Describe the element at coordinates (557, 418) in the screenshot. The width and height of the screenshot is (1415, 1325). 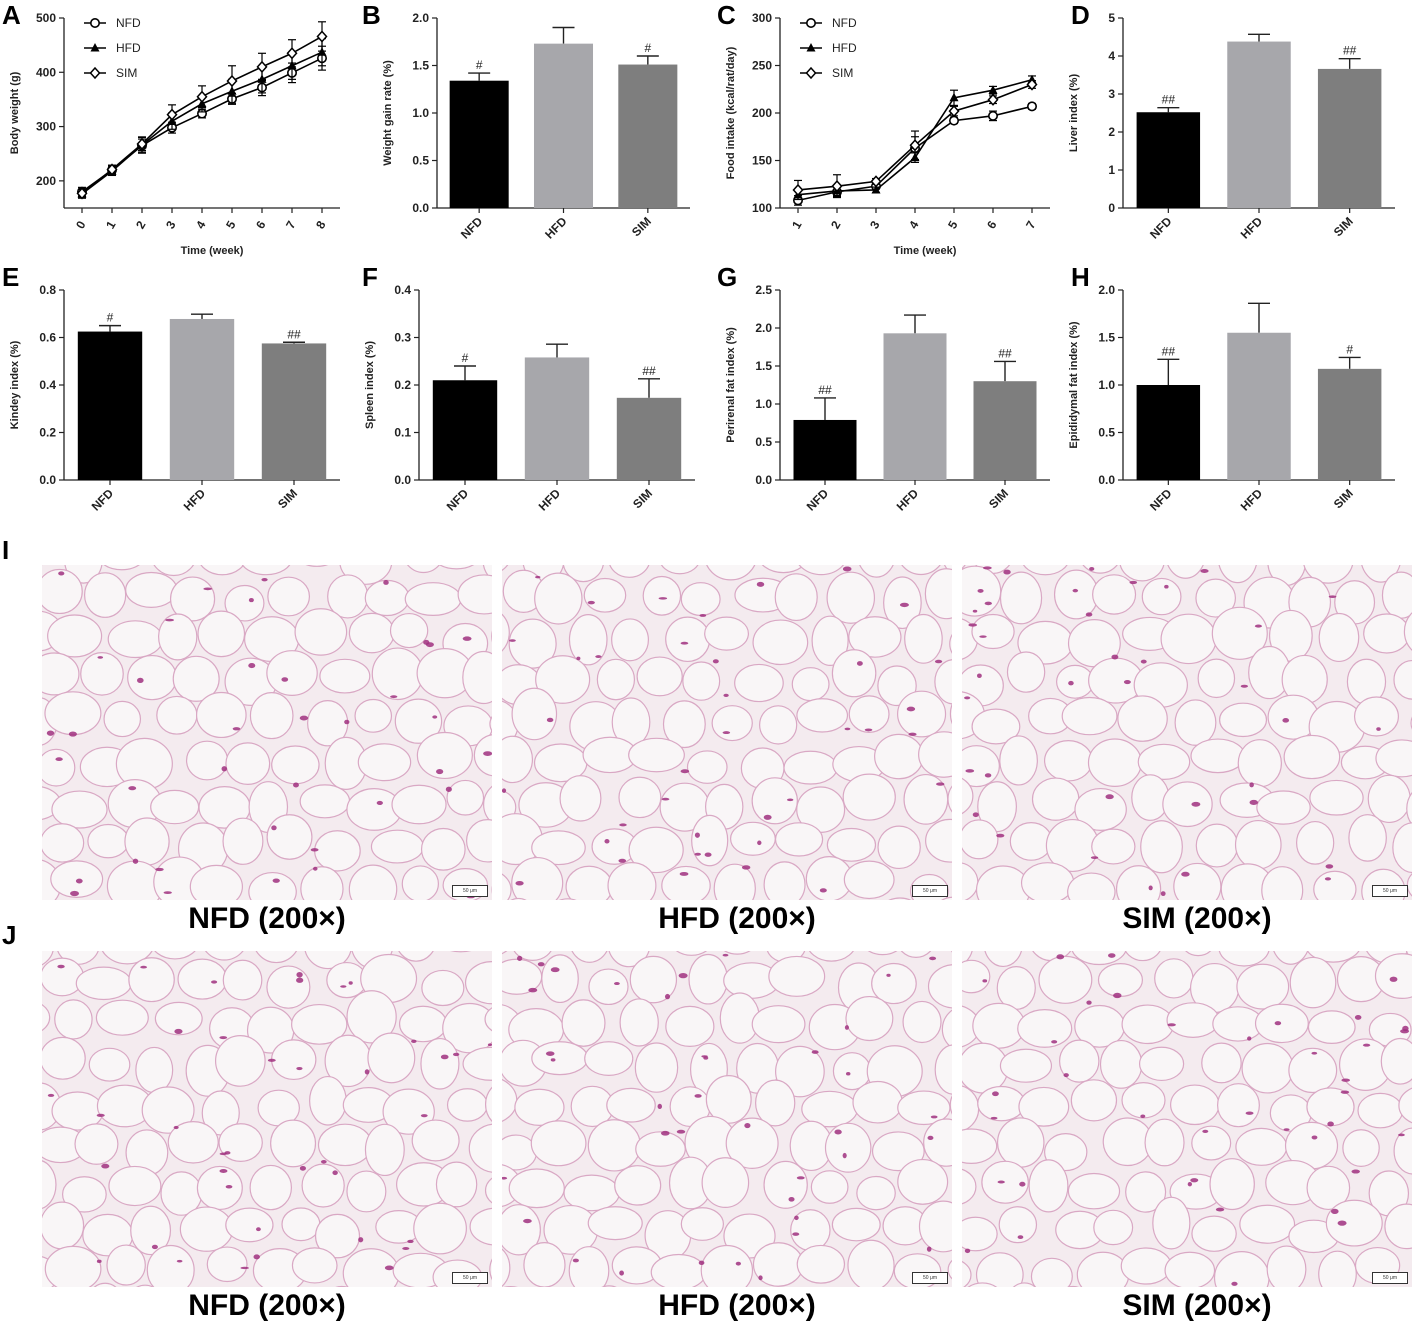
I see `bar-hfd` at that location.